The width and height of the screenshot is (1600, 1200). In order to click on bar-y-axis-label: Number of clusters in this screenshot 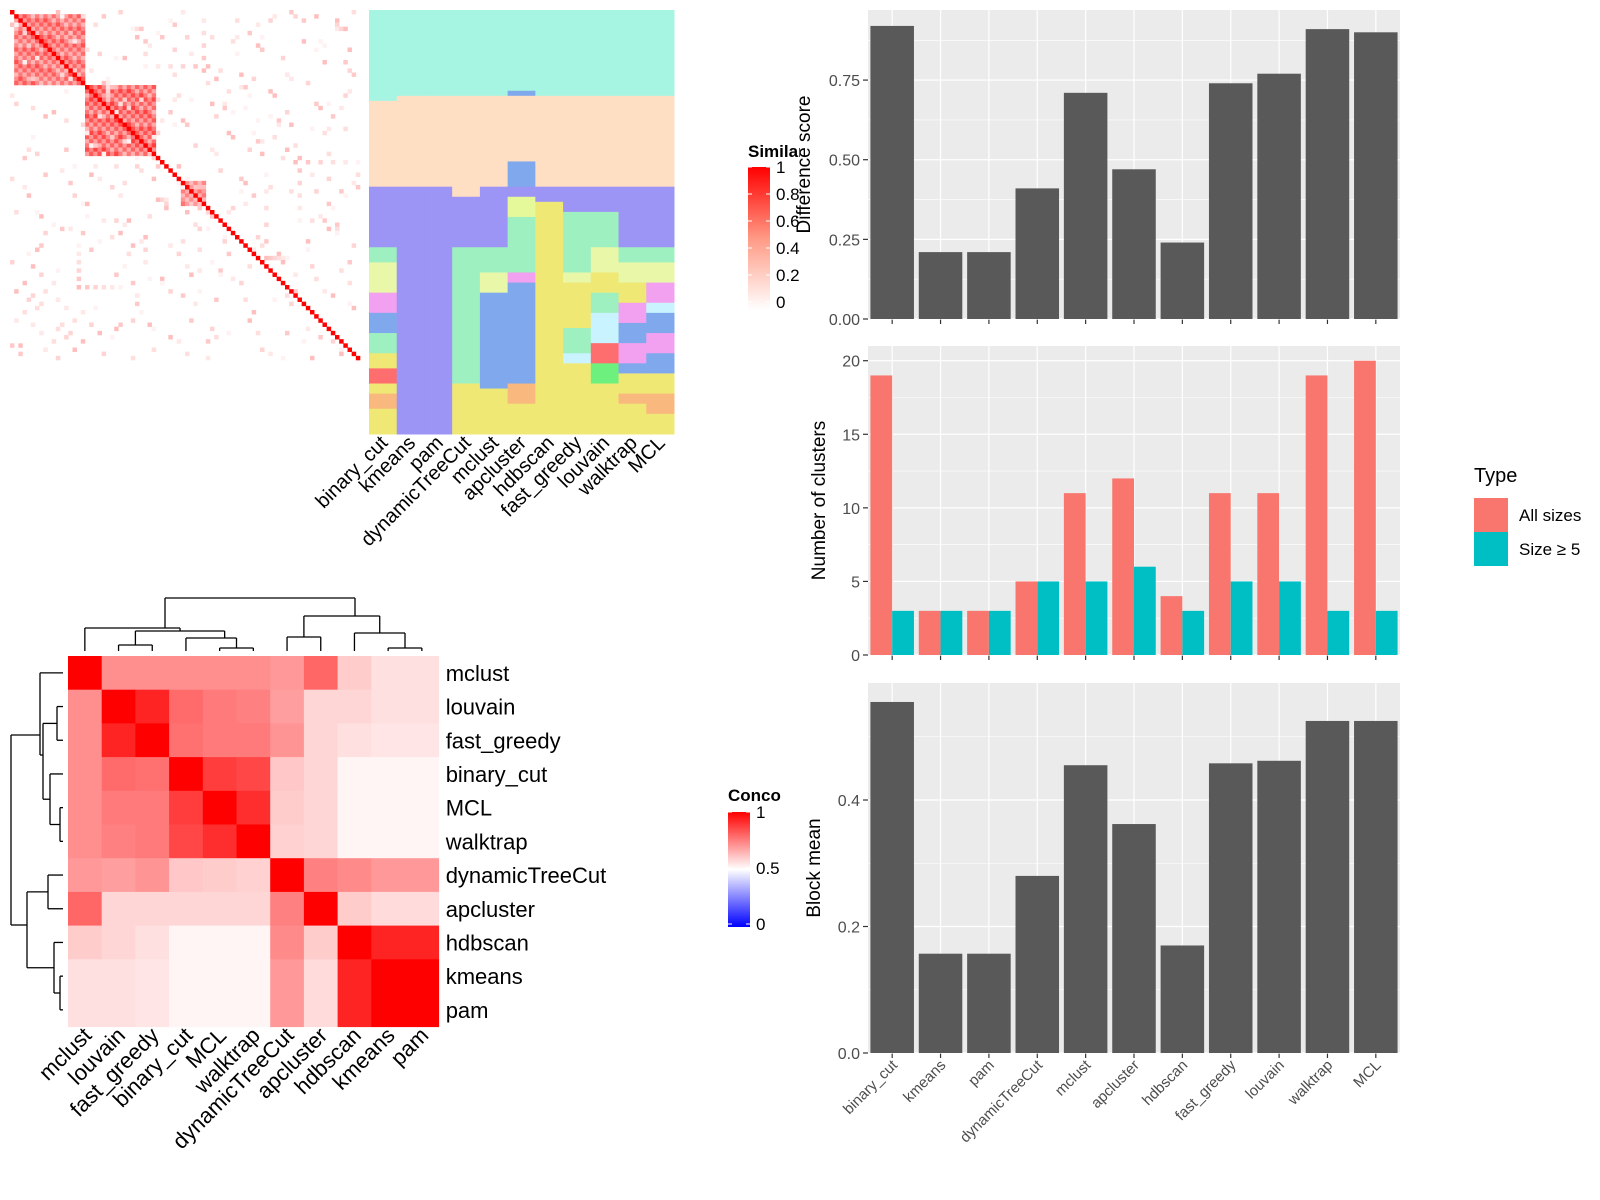, I will do `click(819, 500)`.